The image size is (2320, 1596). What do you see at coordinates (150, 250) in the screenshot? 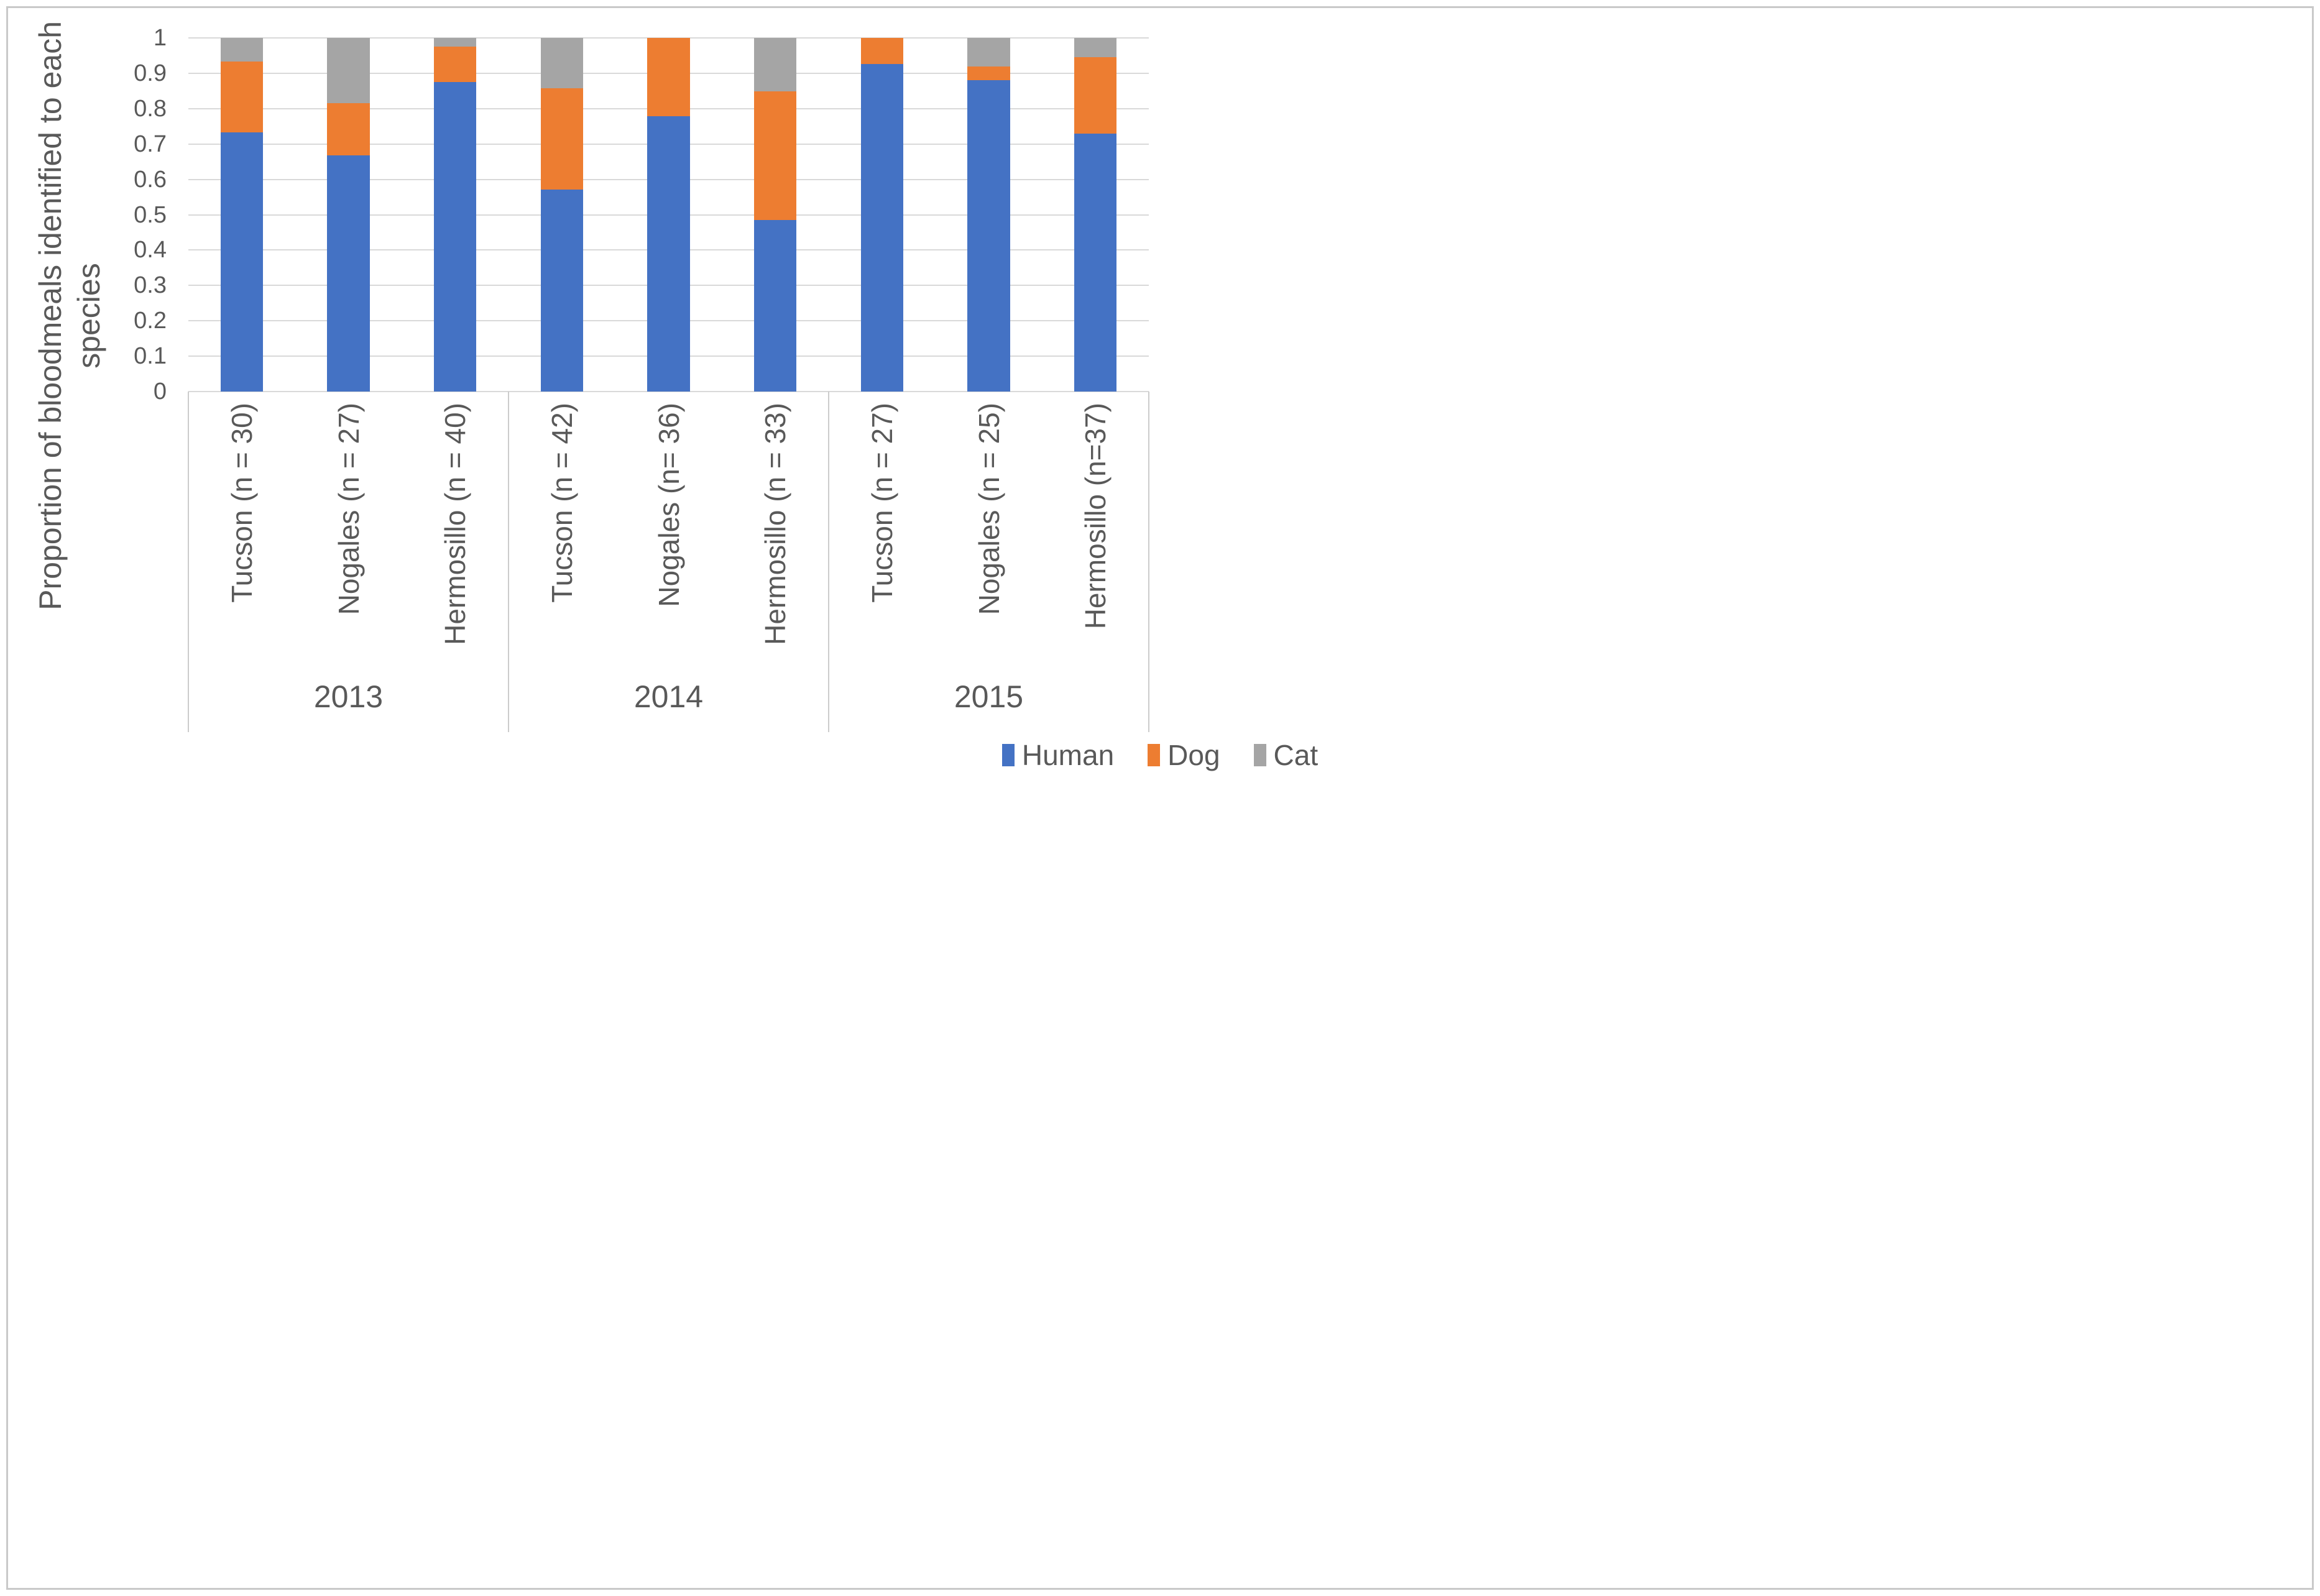
I see `y-tick-label: 0.4` at bounding box center [150, 250].